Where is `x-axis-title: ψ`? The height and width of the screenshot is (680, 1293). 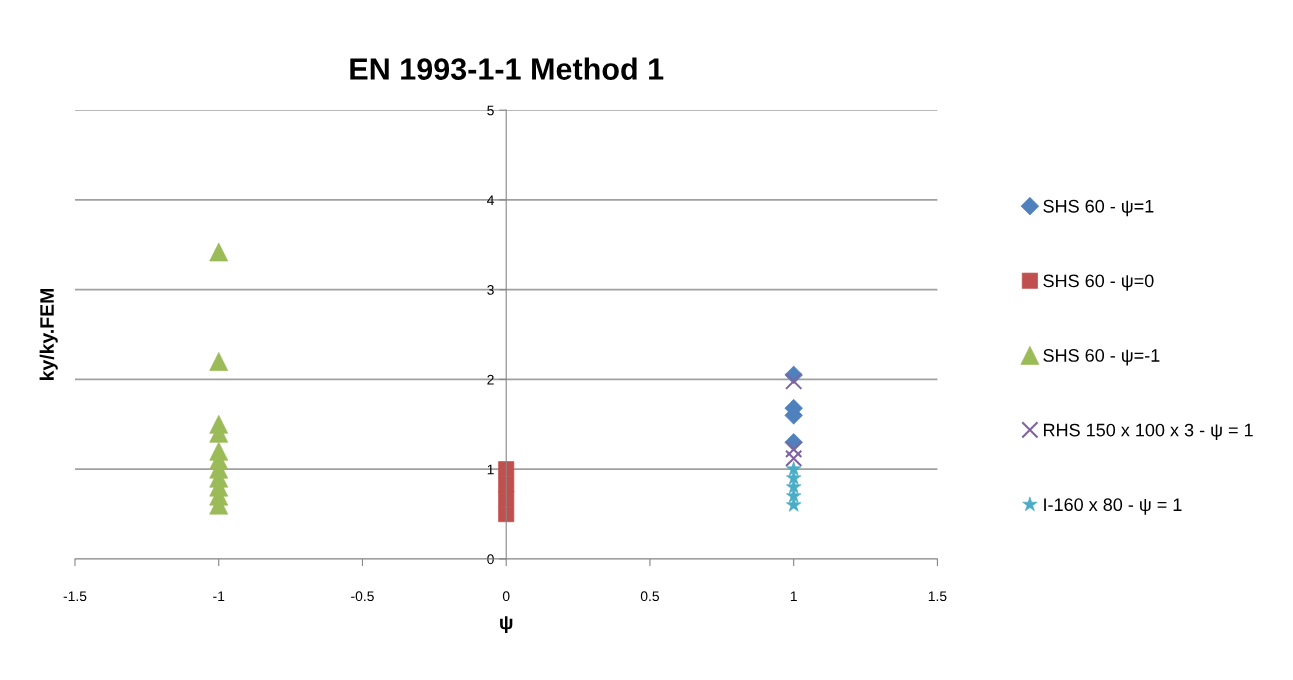 x-axis-title: ψ is located at coordinates (506, 625).